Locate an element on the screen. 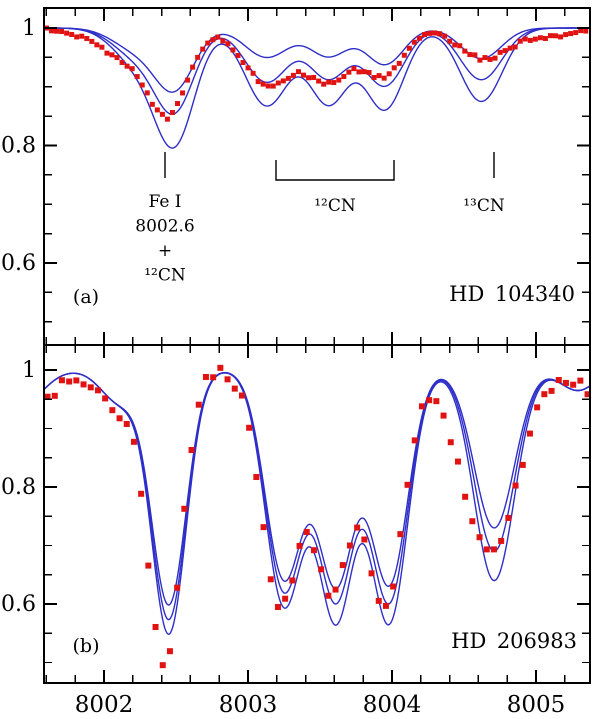 This screenshot has width=600, height=719. y-tick-label: 0.6 is located at coordinates (18, 263).